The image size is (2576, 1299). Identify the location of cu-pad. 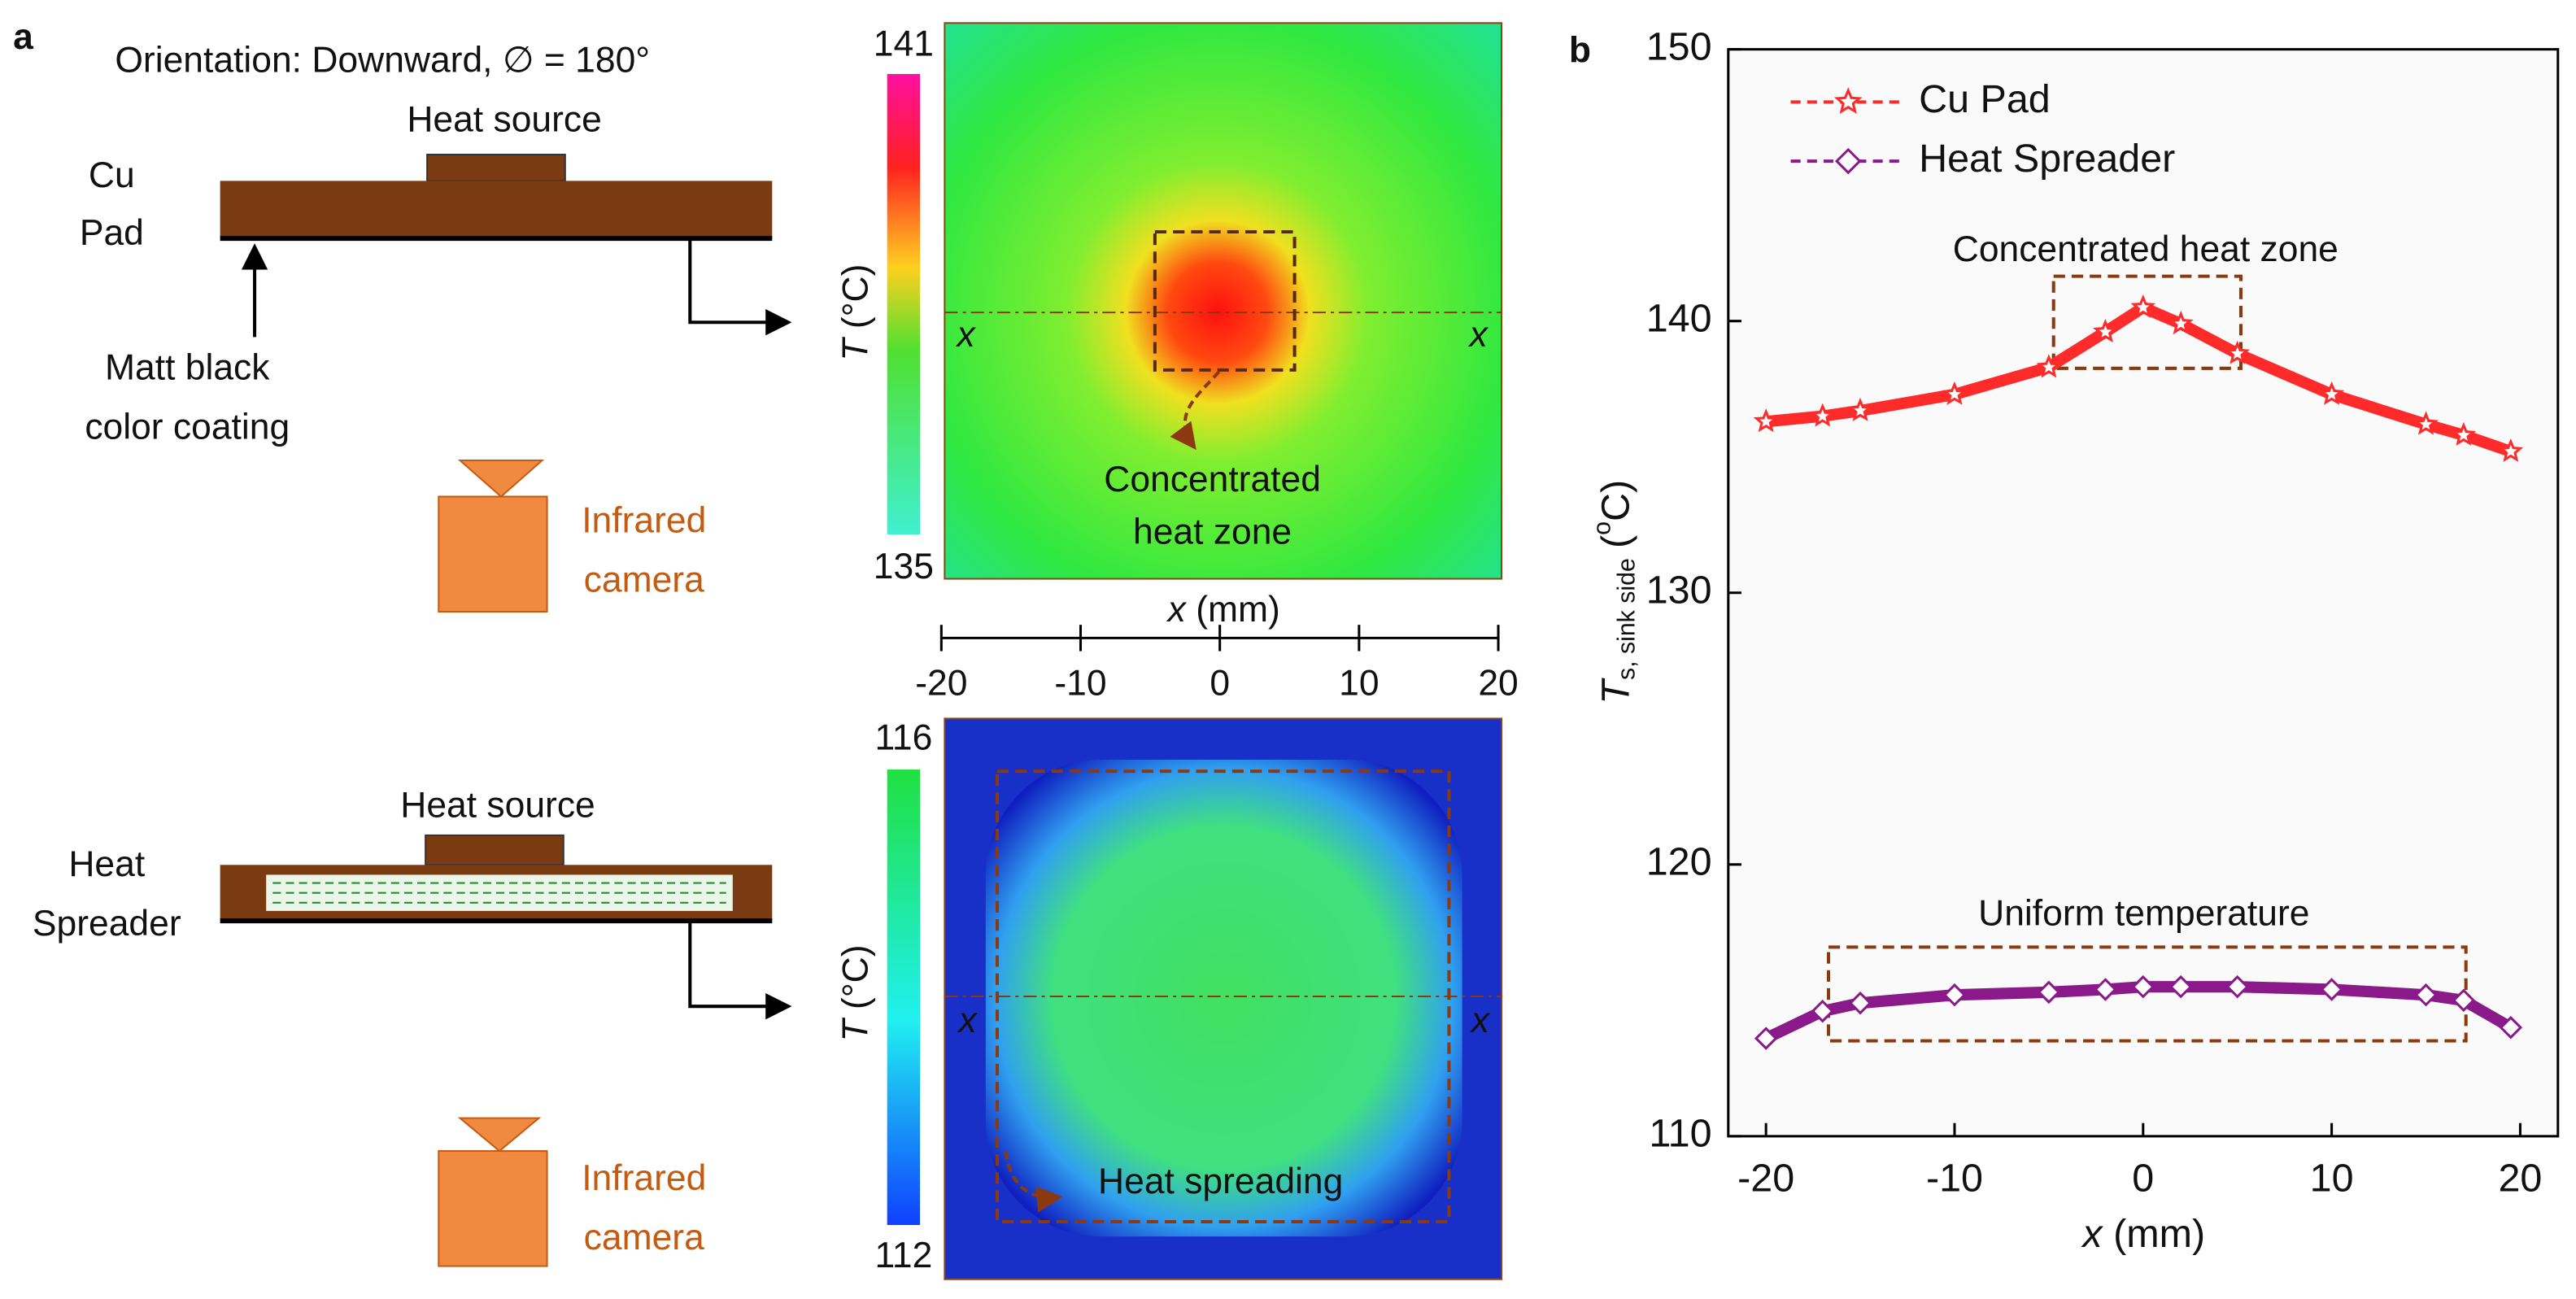
(496, 210).